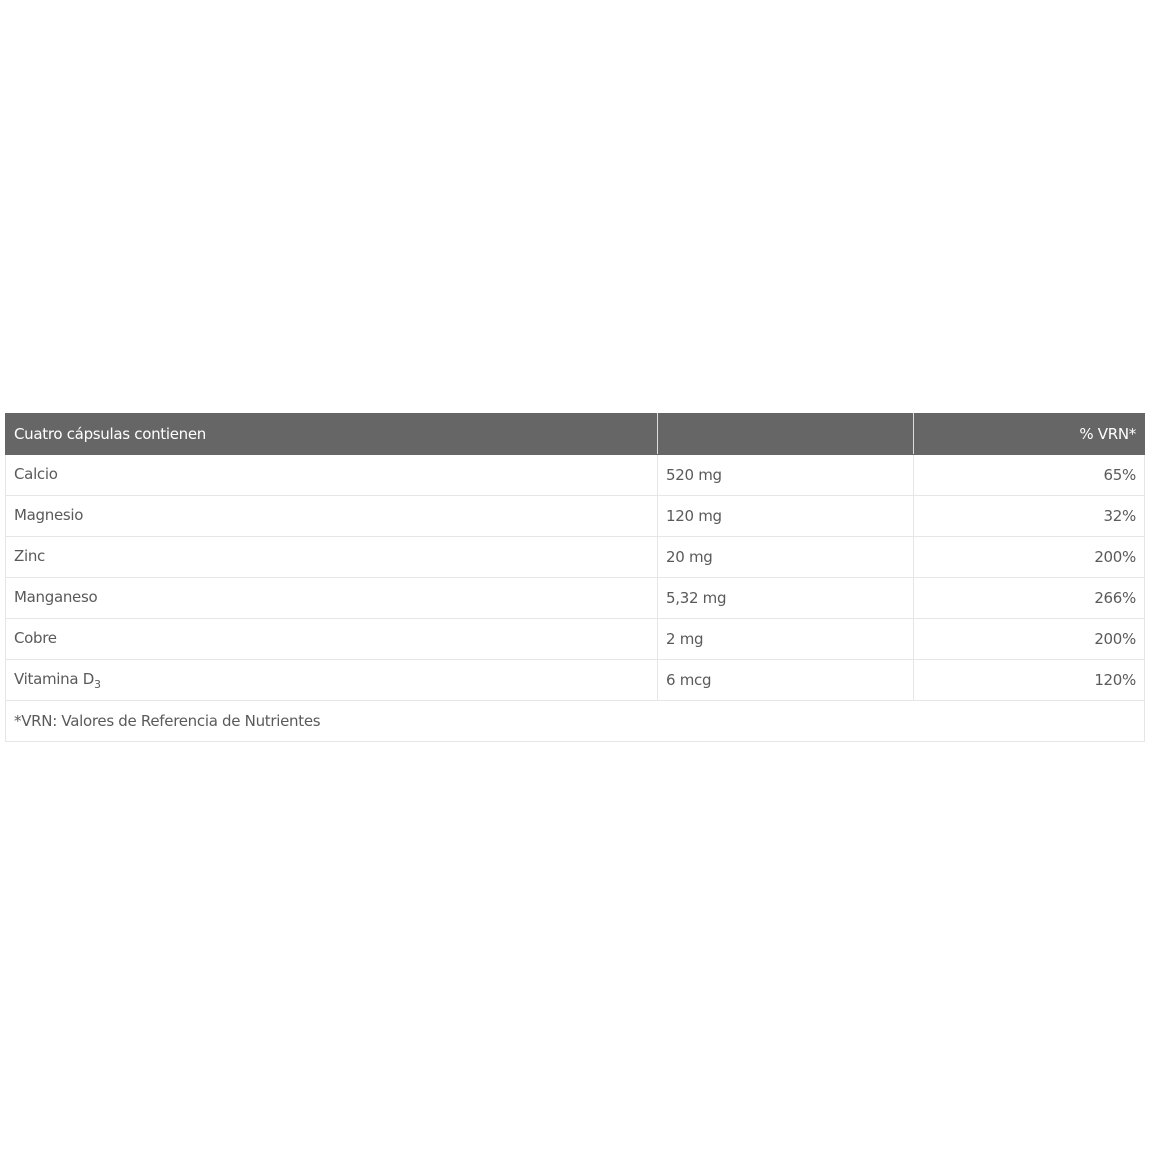 The image size is (1152, 1152). I want to click on nutrient-label: Manganeso, so click(56, 596).